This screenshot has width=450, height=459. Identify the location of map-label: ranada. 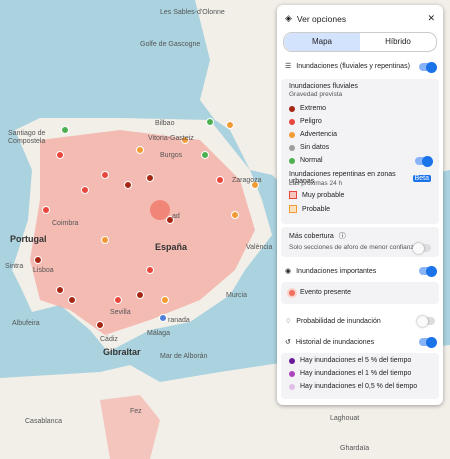
(179, 320).